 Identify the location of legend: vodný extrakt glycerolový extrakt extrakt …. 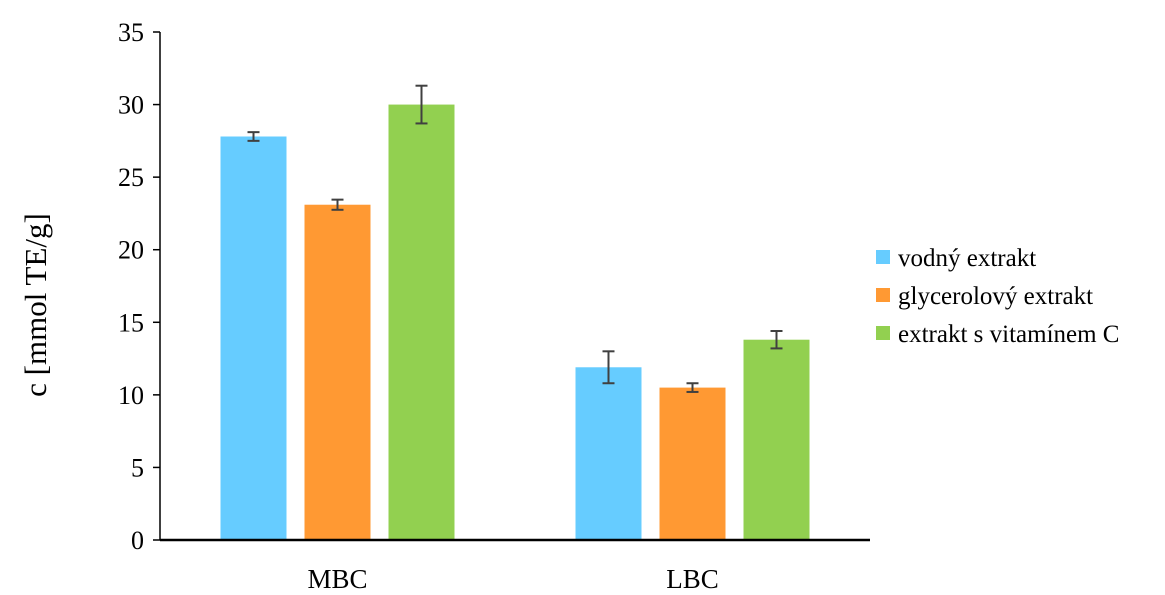
(997, 296).